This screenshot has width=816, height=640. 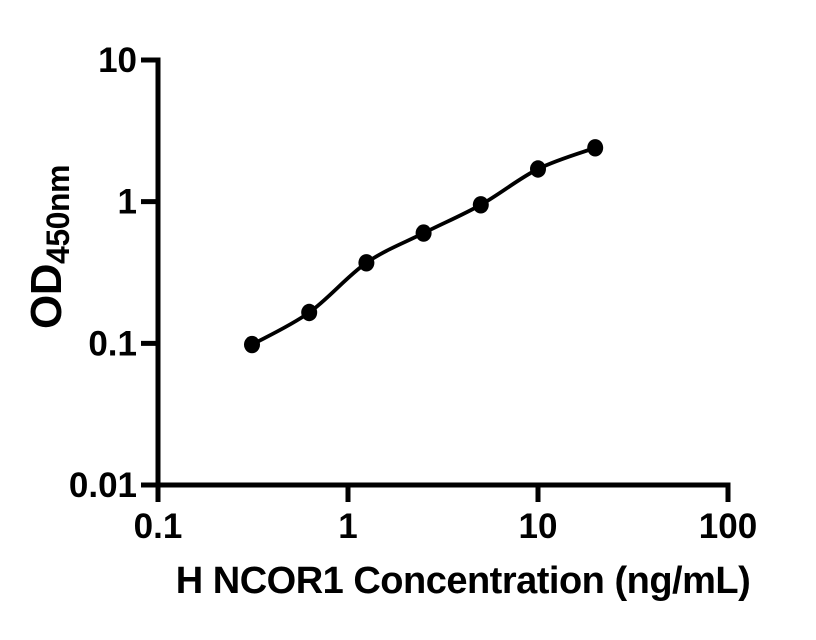 What do you see at coordinates (112, 343) in the screenshot?
I see `y-axis-tick-label: 0.1` at bounding box center [112, 343].